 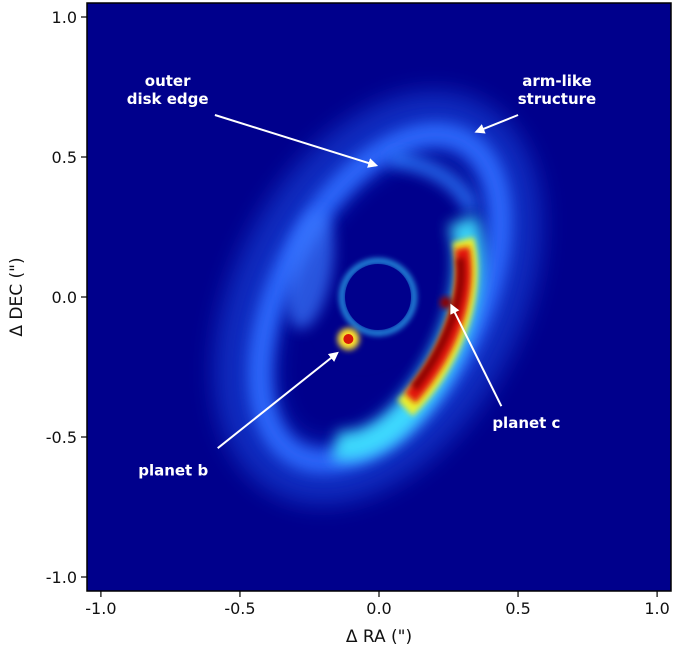 I want to click on annotation-label: outer, so click(x=168, y=81).